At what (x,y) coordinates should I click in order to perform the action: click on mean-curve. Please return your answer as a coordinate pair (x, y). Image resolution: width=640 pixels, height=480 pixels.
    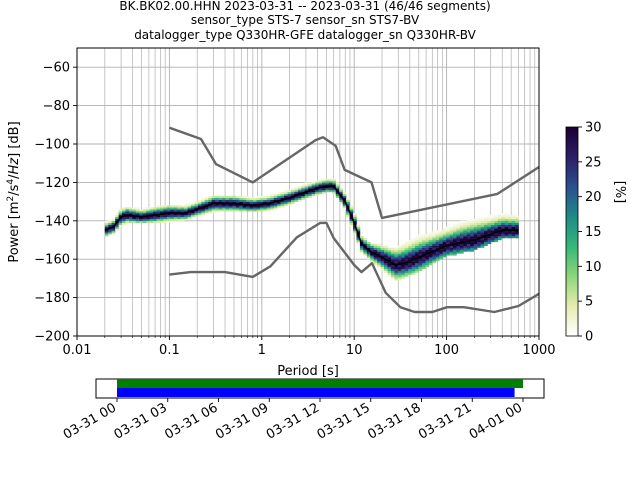
    Looking at the image, I should click on (311, 225).